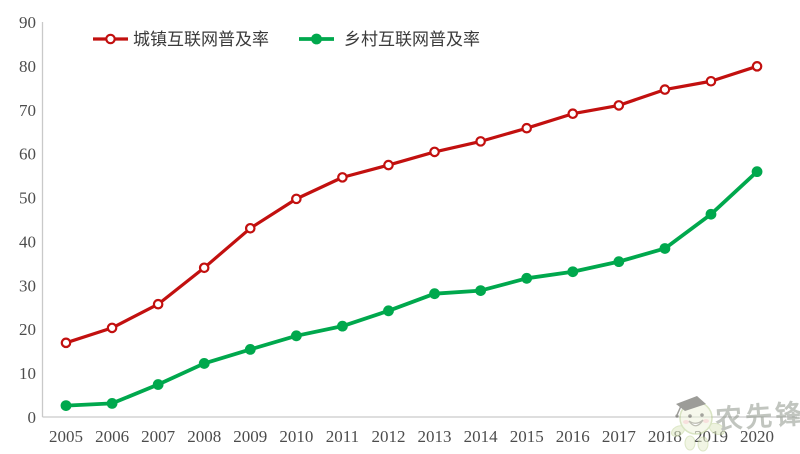  I want to click on legend-marker-urban-open-circle-icon, so click(110, 39).